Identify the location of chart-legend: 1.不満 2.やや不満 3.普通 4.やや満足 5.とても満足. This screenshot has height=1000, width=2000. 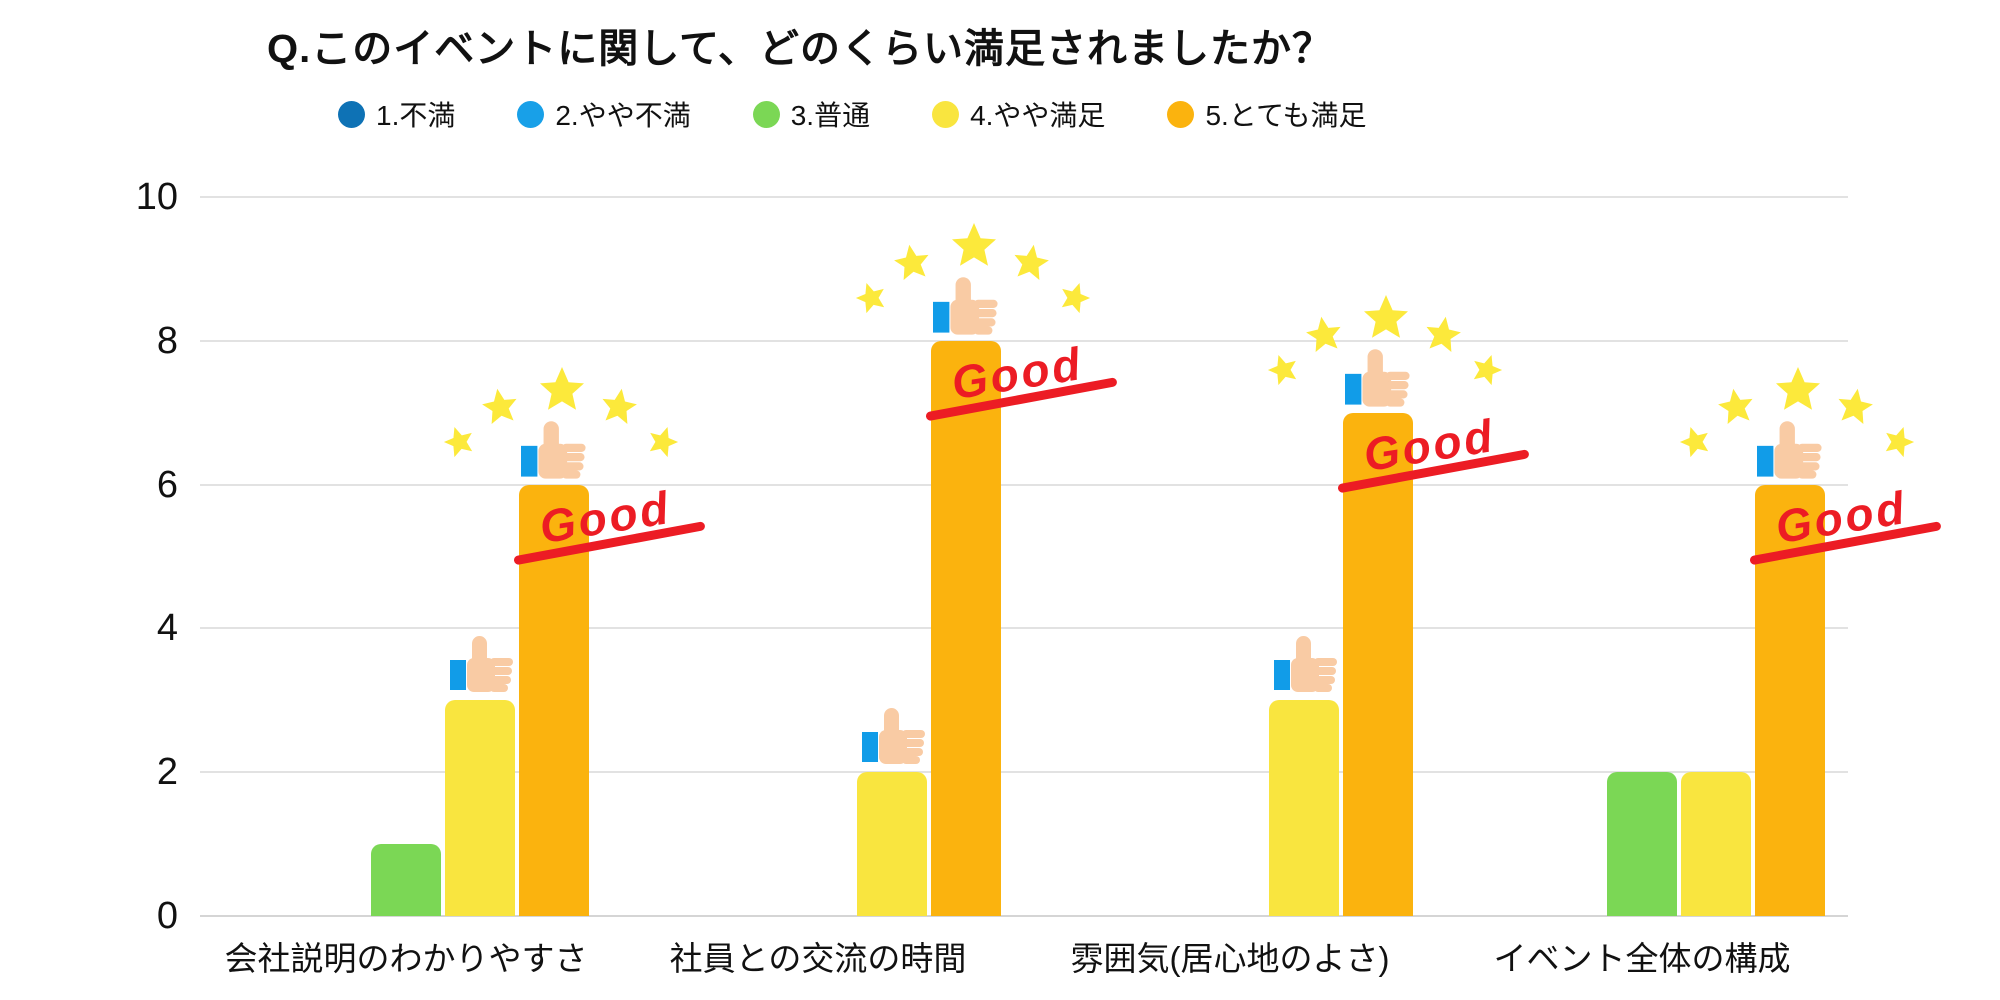
(852, 114).